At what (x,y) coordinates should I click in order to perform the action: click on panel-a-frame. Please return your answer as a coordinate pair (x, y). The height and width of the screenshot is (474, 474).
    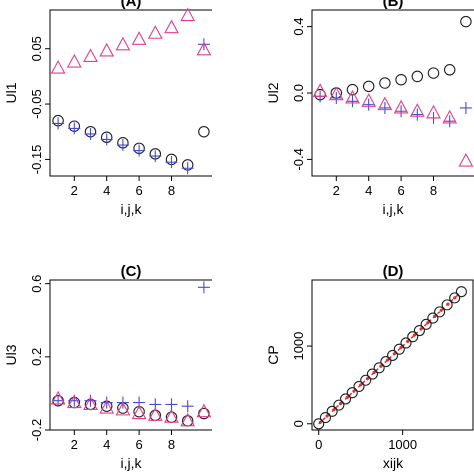
    Looking at the image, I should click on (130, 93).